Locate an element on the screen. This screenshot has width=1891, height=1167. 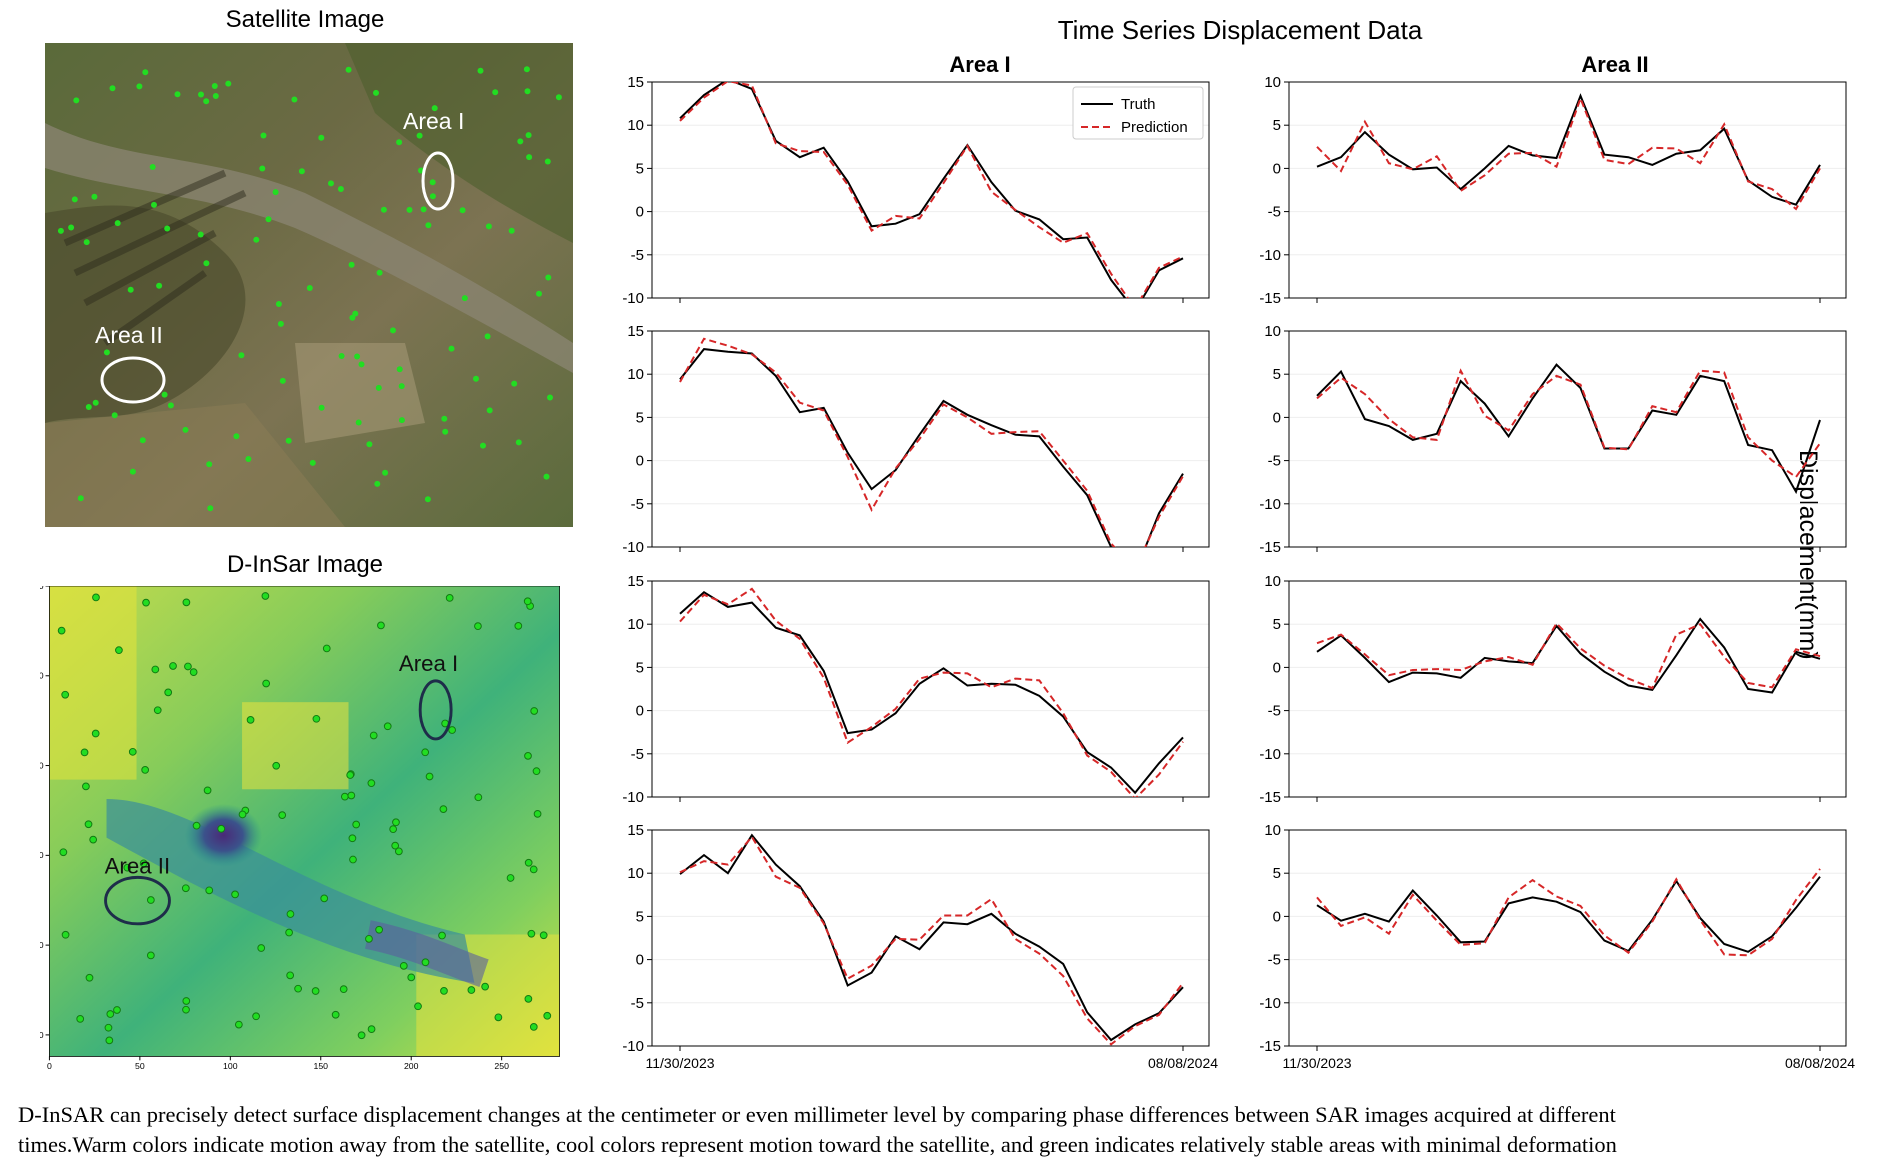
legend-label: Prediction is located at coordinates (1154, 127).